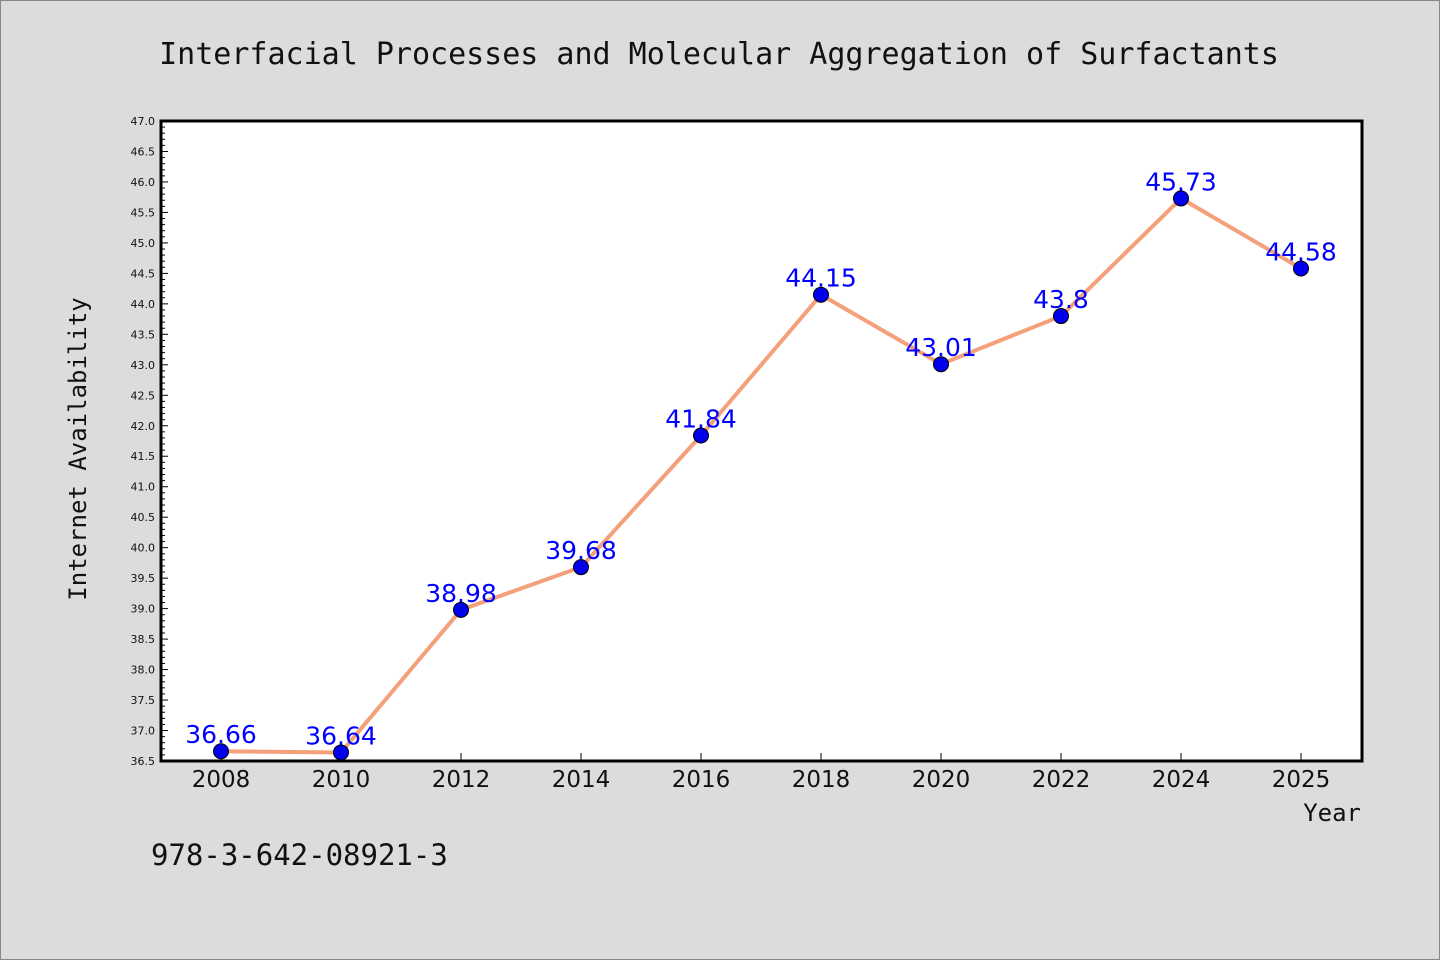 The height and width of the screenshot is (960, 1440). What do you see at coordinates (143, 151) in the screenshot?
I see `y-tick-label: 46.5` at bounding box center [143, 151].